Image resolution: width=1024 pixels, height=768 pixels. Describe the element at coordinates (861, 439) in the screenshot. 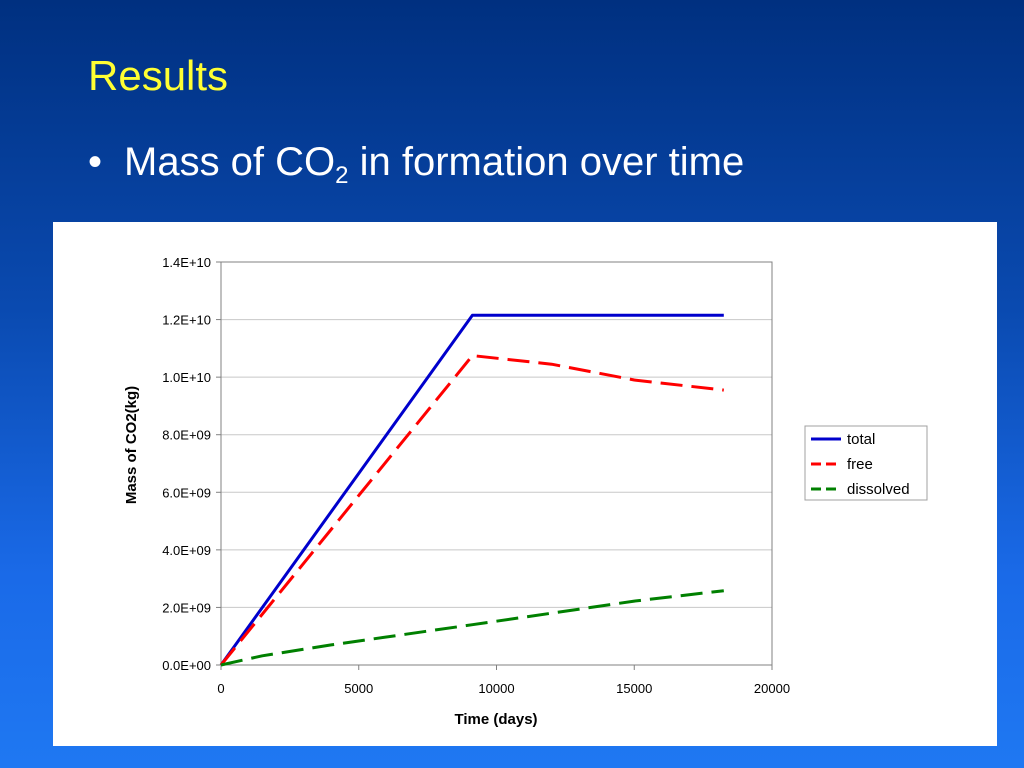

I see `legend-label-total: total` at that location.